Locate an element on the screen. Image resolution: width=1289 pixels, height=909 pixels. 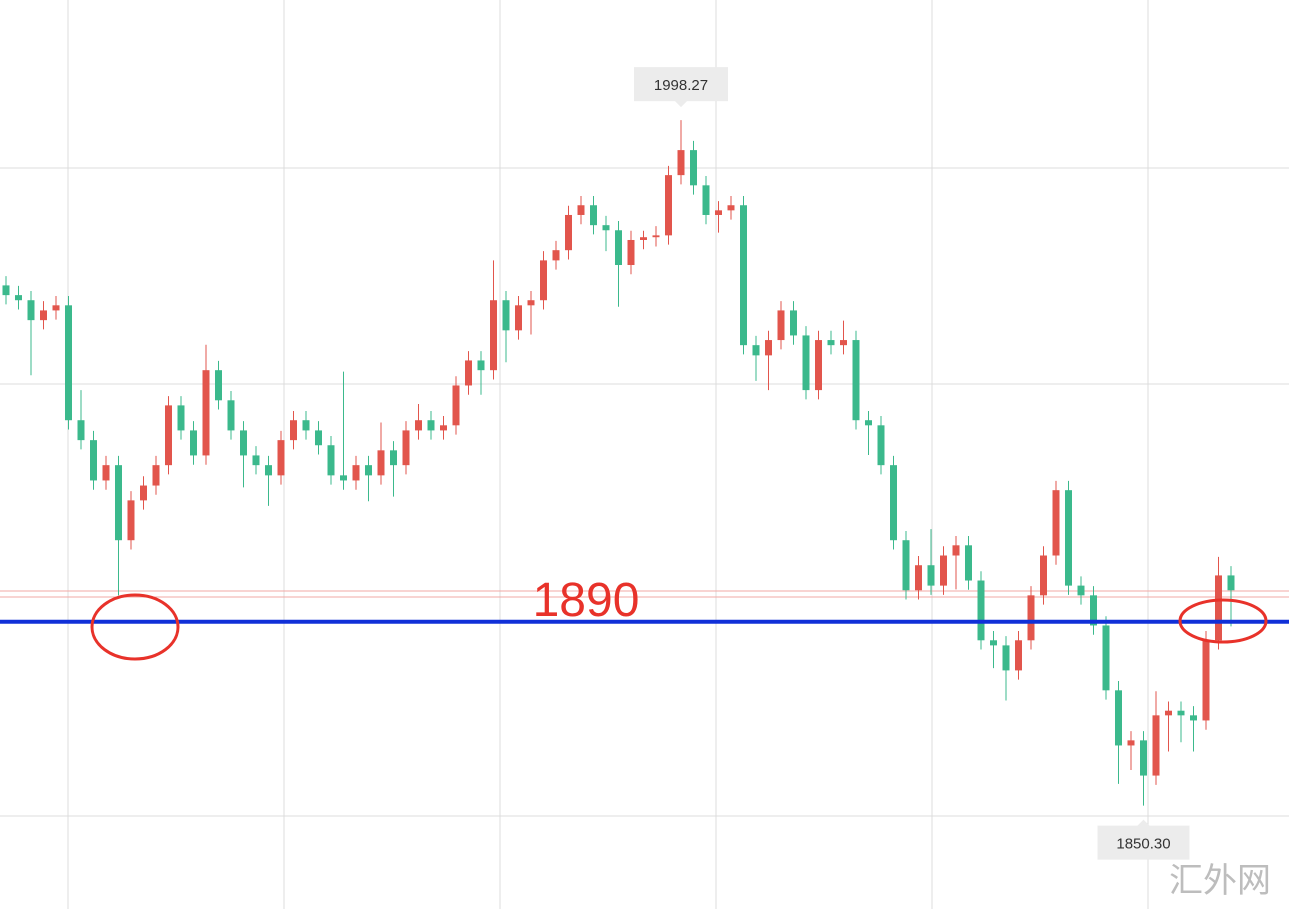
min-label: 1850.30 is located at coordinates (1143, 844).